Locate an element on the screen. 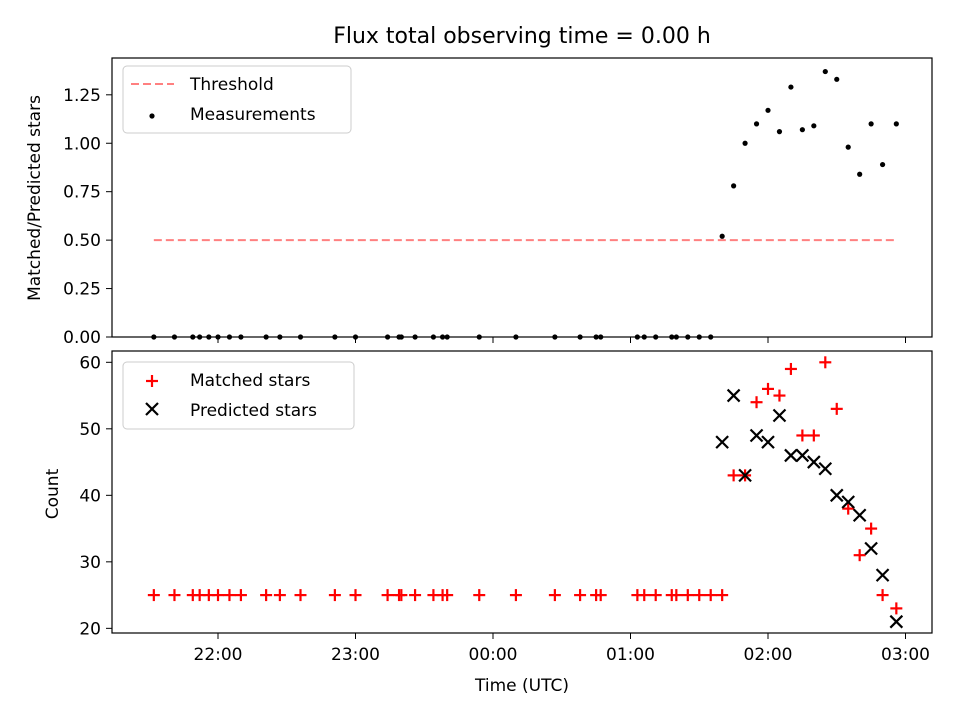  x-tick-label: 01:00 is located at coordinates (630, 655).